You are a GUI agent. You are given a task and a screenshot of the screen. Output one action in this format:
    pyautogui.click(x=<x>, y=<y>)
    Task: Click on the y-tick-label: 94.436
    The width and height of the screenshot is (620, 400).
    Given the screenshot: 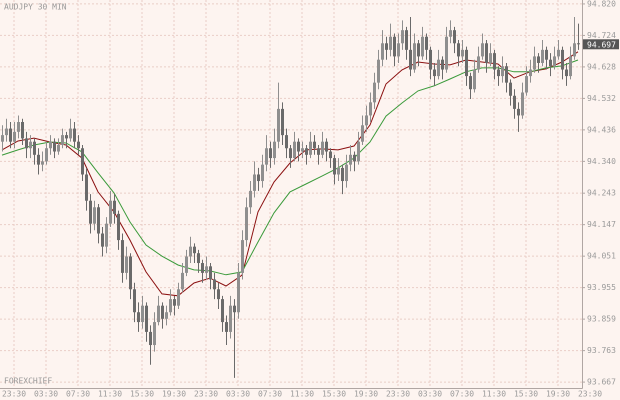 What is the action you would take?
    pyautogui.click(x=601, y=129)
    